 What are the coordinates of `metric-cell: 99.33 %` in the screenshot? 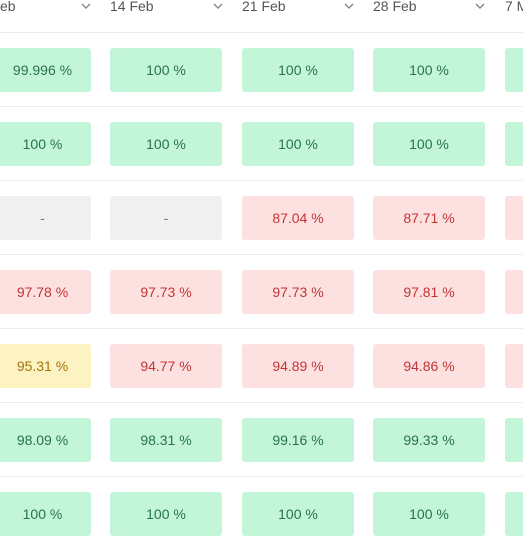 It's located at (429, 440).